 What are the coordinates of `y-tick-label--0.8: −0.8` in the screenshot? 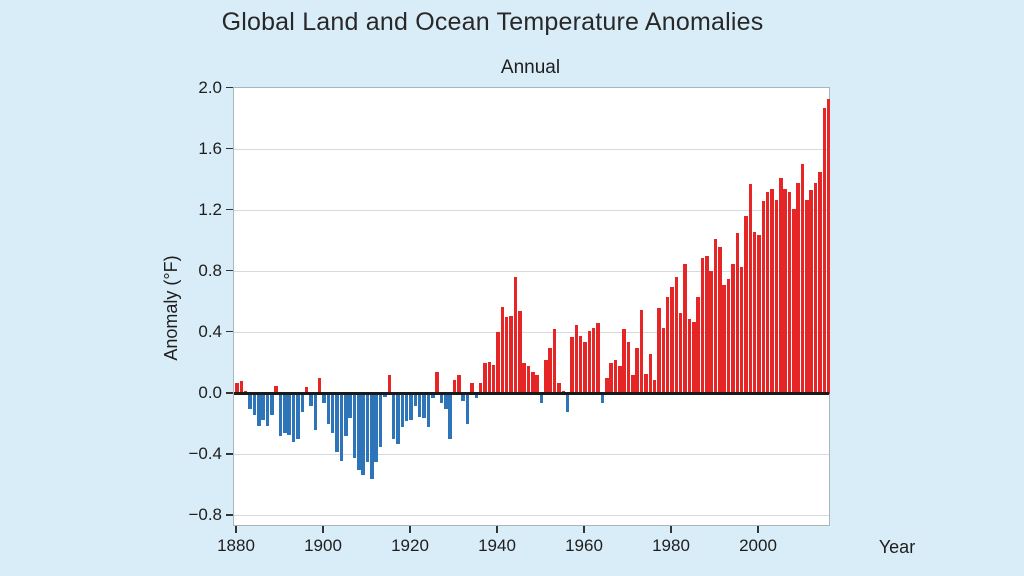 It's located at (205, 515).